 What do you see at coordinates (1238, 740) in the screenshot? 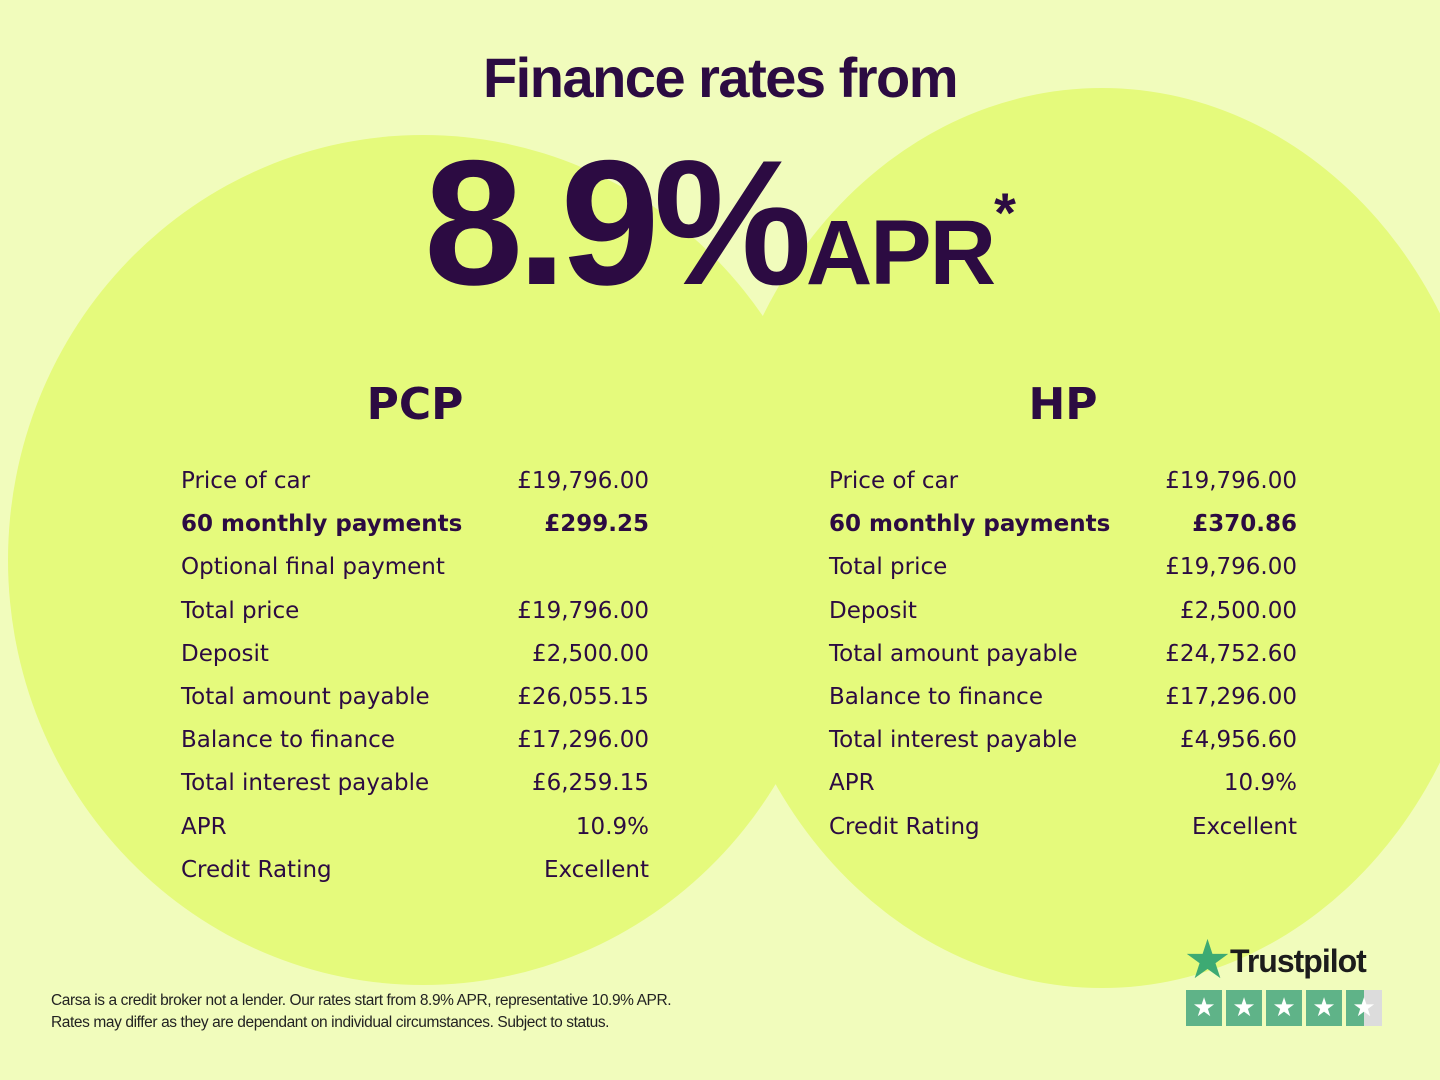
I see `row-value: £4,956.60` at bounding box center [1238, 740].